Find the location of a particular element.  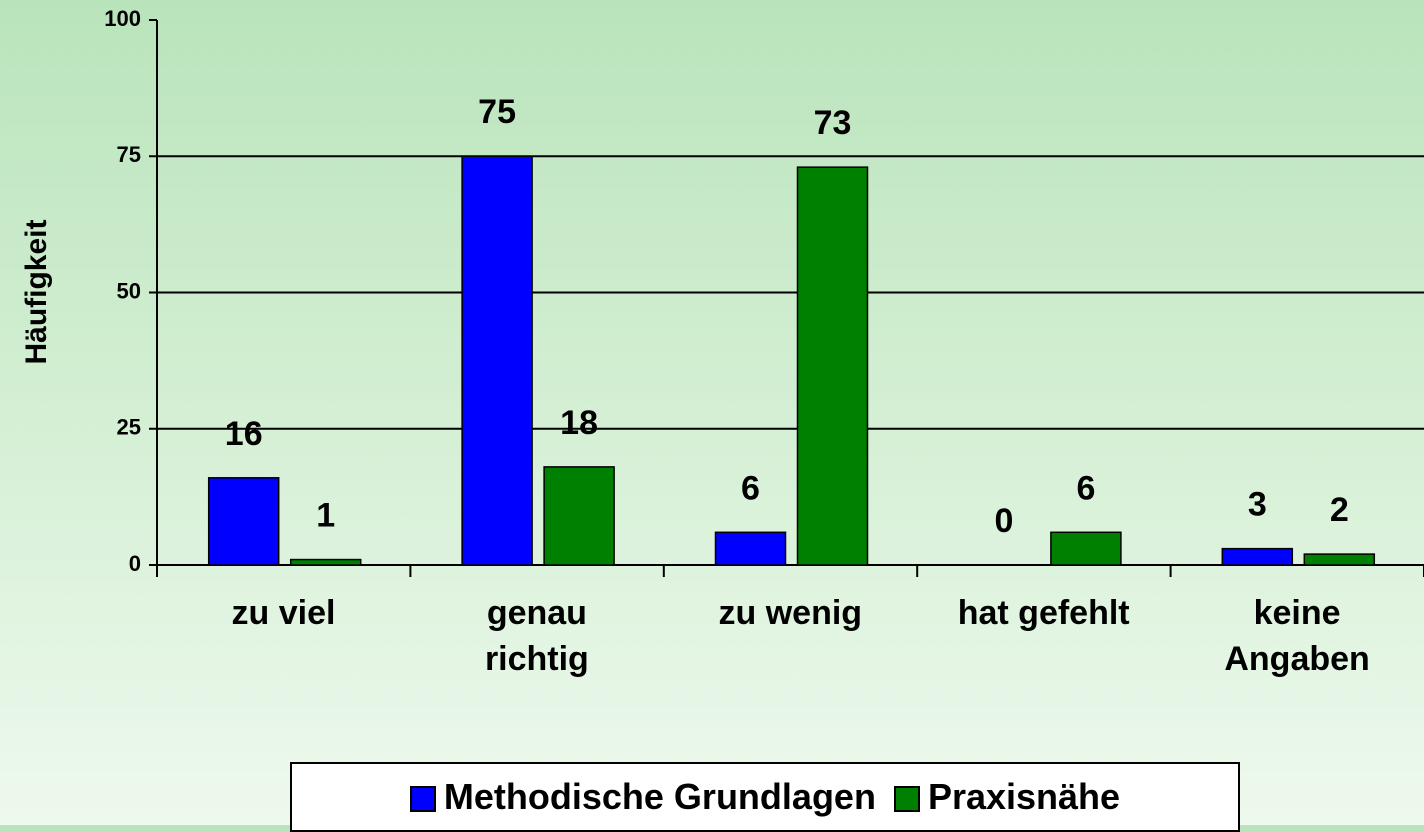

y-tick-label: 25 is located at coordinates (129, 427).